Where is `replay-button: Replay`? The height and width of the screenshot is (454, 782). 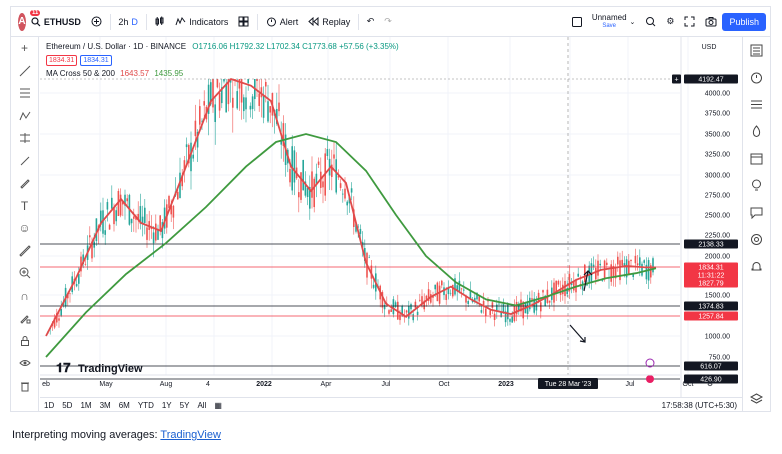
replay-button: Replay is located at coordinates (329, 22).